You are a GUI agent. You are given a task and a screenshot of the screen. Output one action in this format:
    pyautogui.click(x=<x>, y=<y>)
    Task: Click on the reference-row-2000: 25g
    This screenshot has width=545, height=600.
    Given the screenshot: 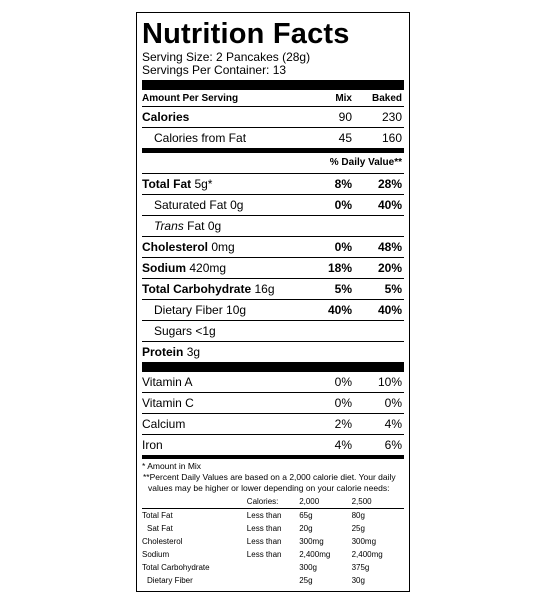 What is the action you would take?
    pyautogui.click(x=306, y=580)
    